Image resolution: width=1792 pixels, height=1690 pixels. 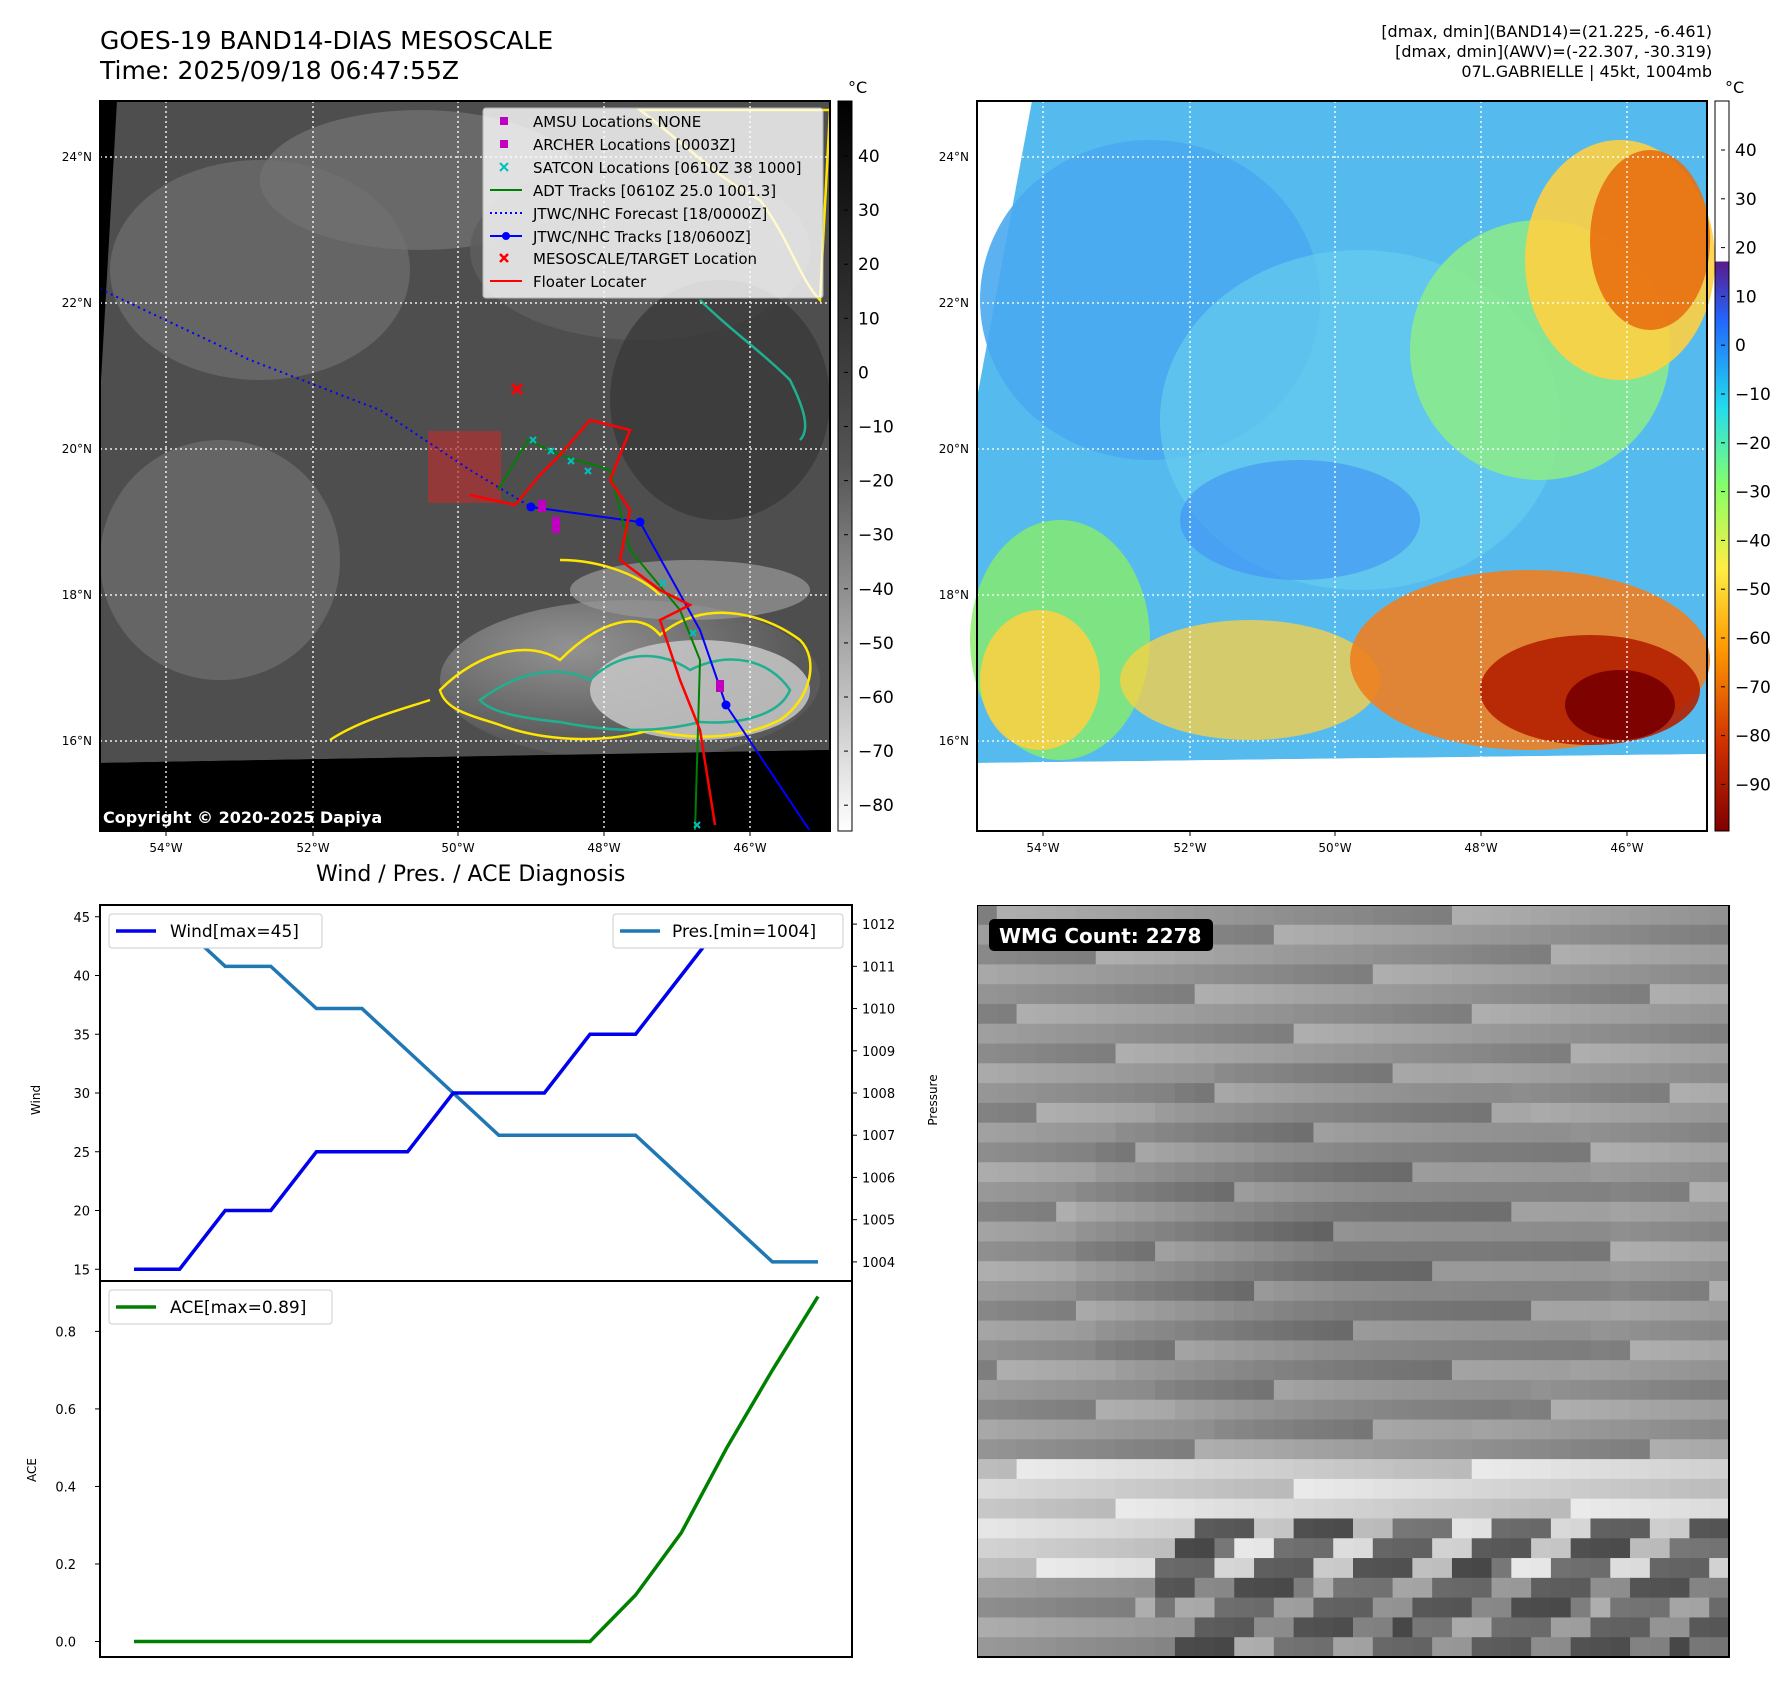 What do you see at coordinates (878, 1178) in the screenshot?
I see `pressure-tick-label: 1006` at bounding box center [878, 1178].